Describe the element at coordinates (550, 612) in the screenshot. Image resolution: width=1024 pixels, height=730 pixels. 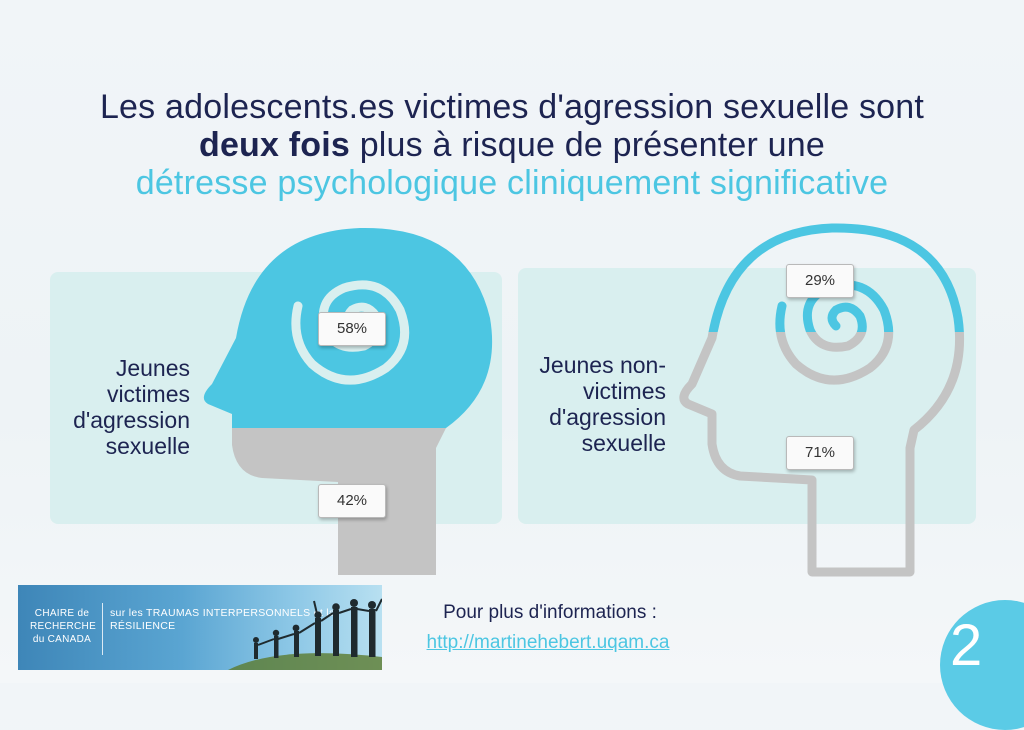
I see `info-title: Pour plus d'informations :` at that location.